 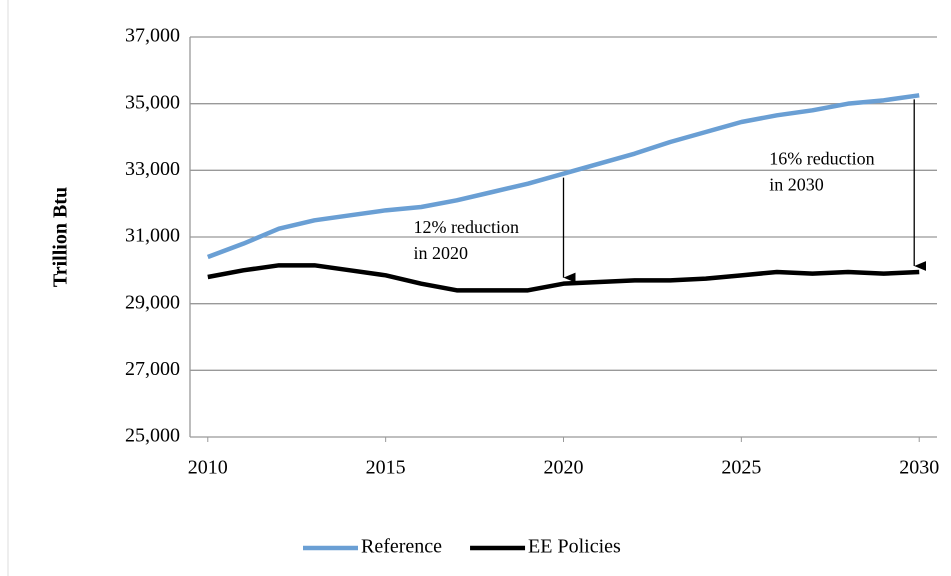 What do you see at coordinates (152, 169) in the screenshot?
I see `y-tick-label: 33,000` at bounding box center [152, 169].